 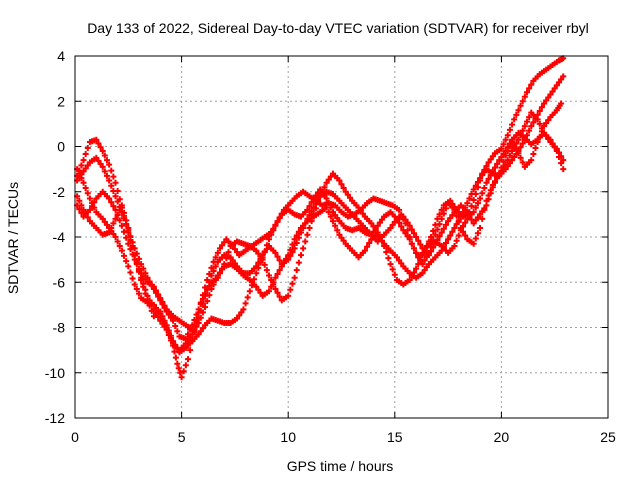 What do you see at coordinates (55, 418) in the screenshot?
I see `y-tick-label: -12` at bounding box center [55, 418].